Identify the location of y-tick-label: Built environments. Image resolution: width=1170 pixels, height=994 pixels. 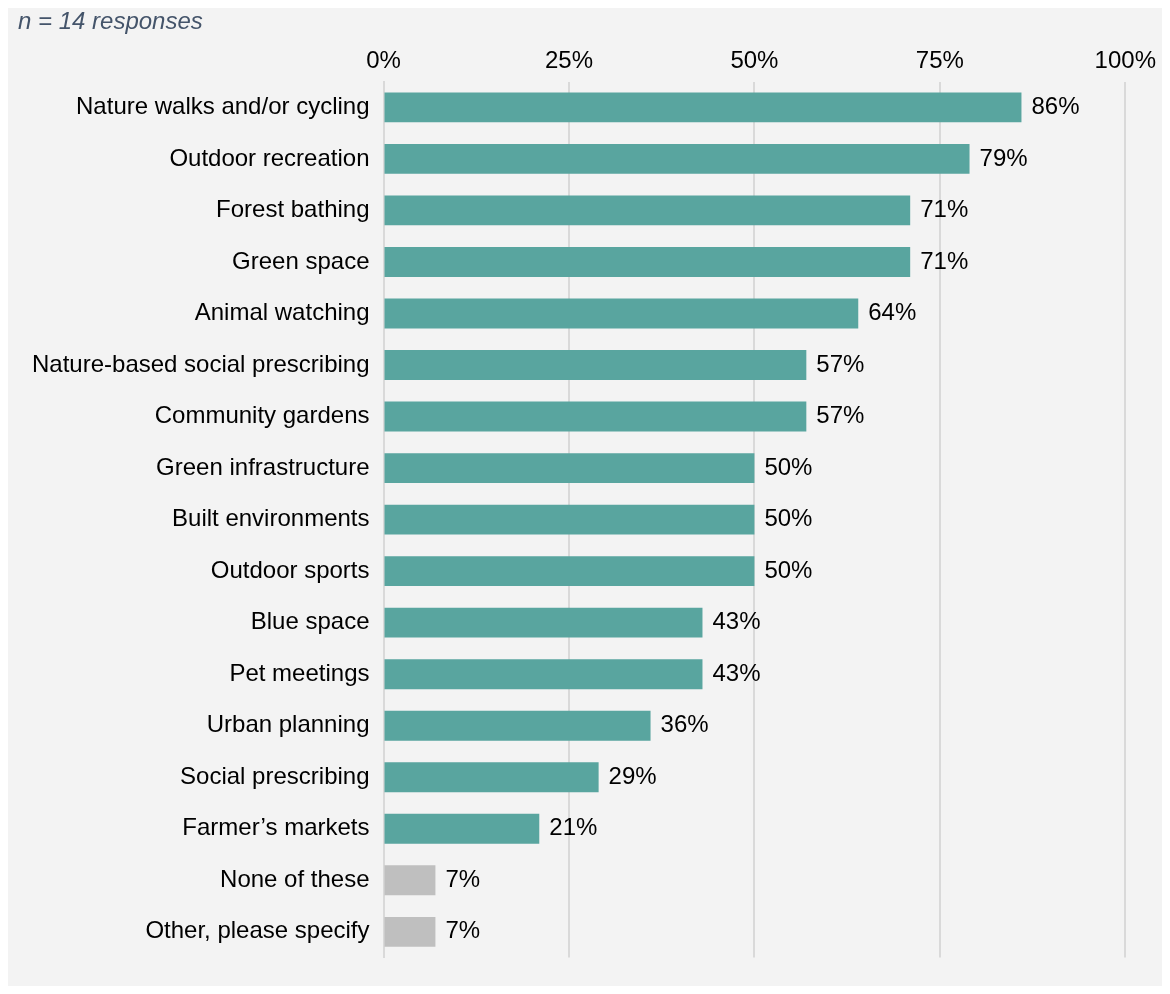
(271, 518).